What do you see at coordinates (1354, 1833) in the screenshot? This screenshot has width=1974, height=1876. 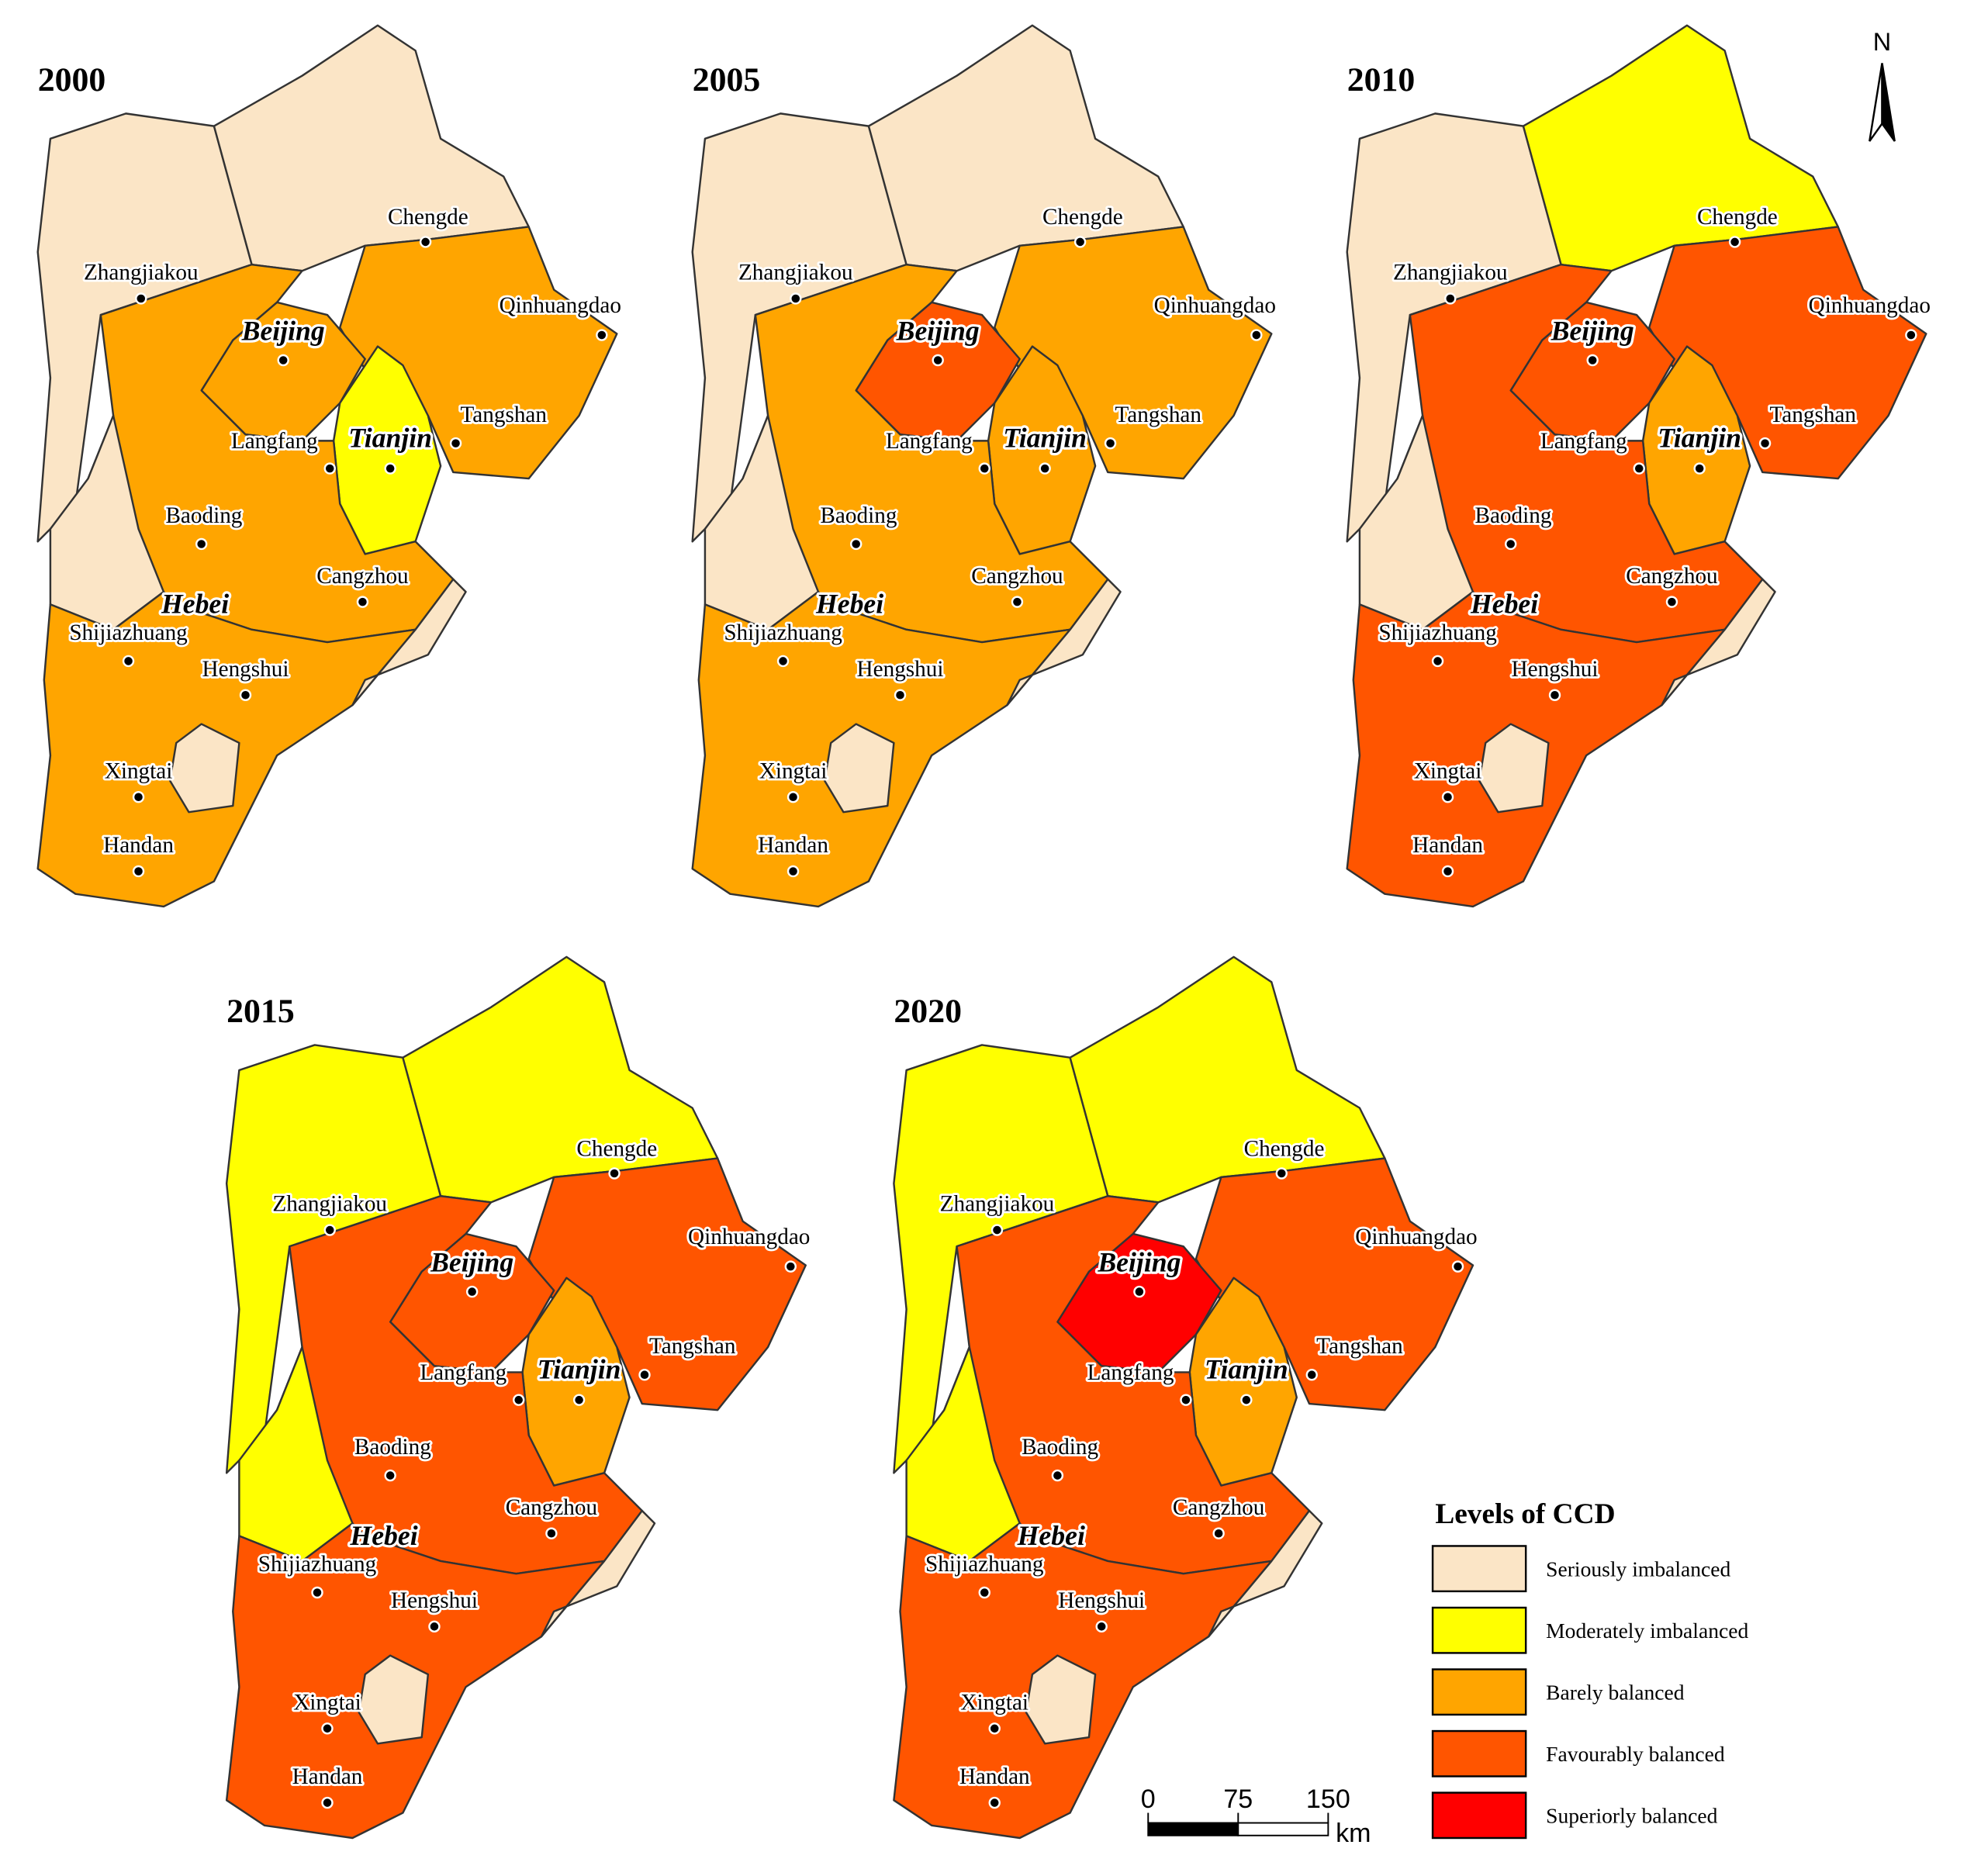 I see `scale-unit: km` at bounding box center [1354, 1833].